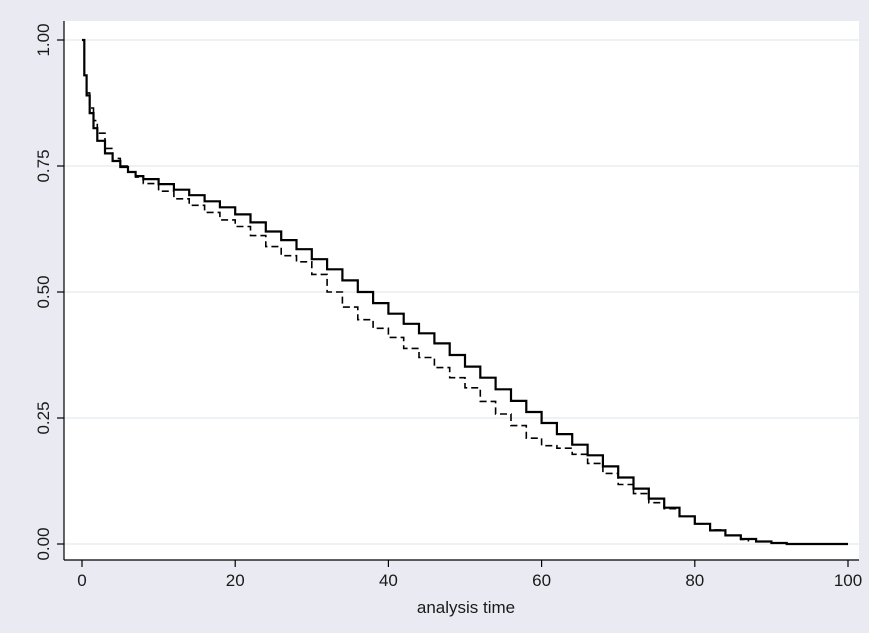 This screenshot has height=633, width=869. Describe the element at coordinates (466, 607) in the screenshot. I see `x-axis-title: analysis time` at that location.